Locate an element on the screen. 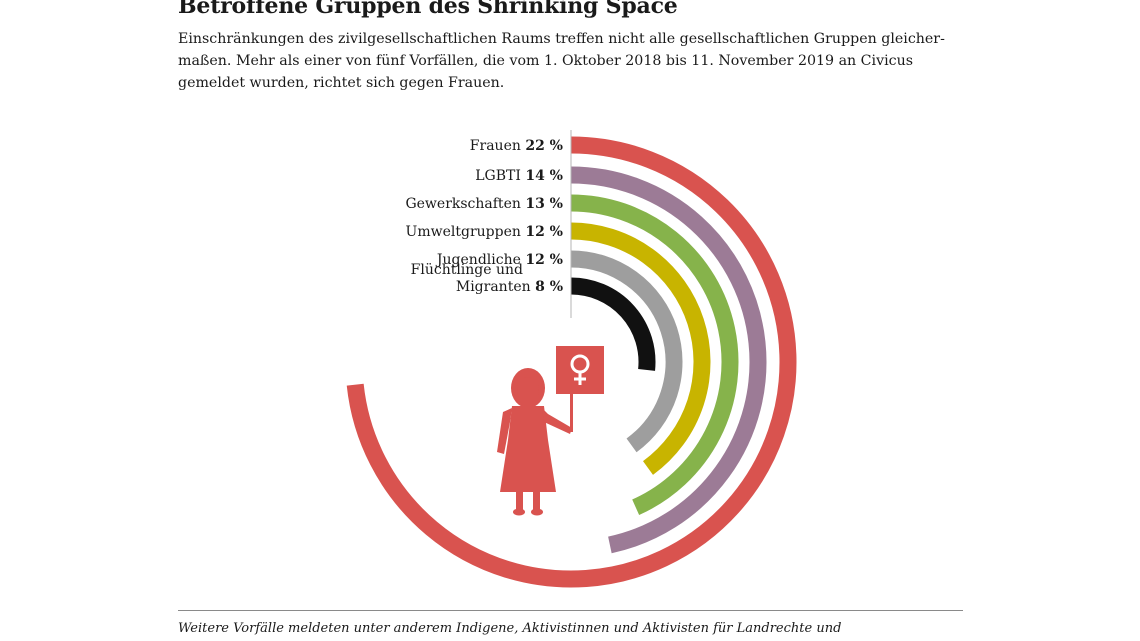  category-label: Umweltgruppen 12 % is located at coordinates (484, 232).